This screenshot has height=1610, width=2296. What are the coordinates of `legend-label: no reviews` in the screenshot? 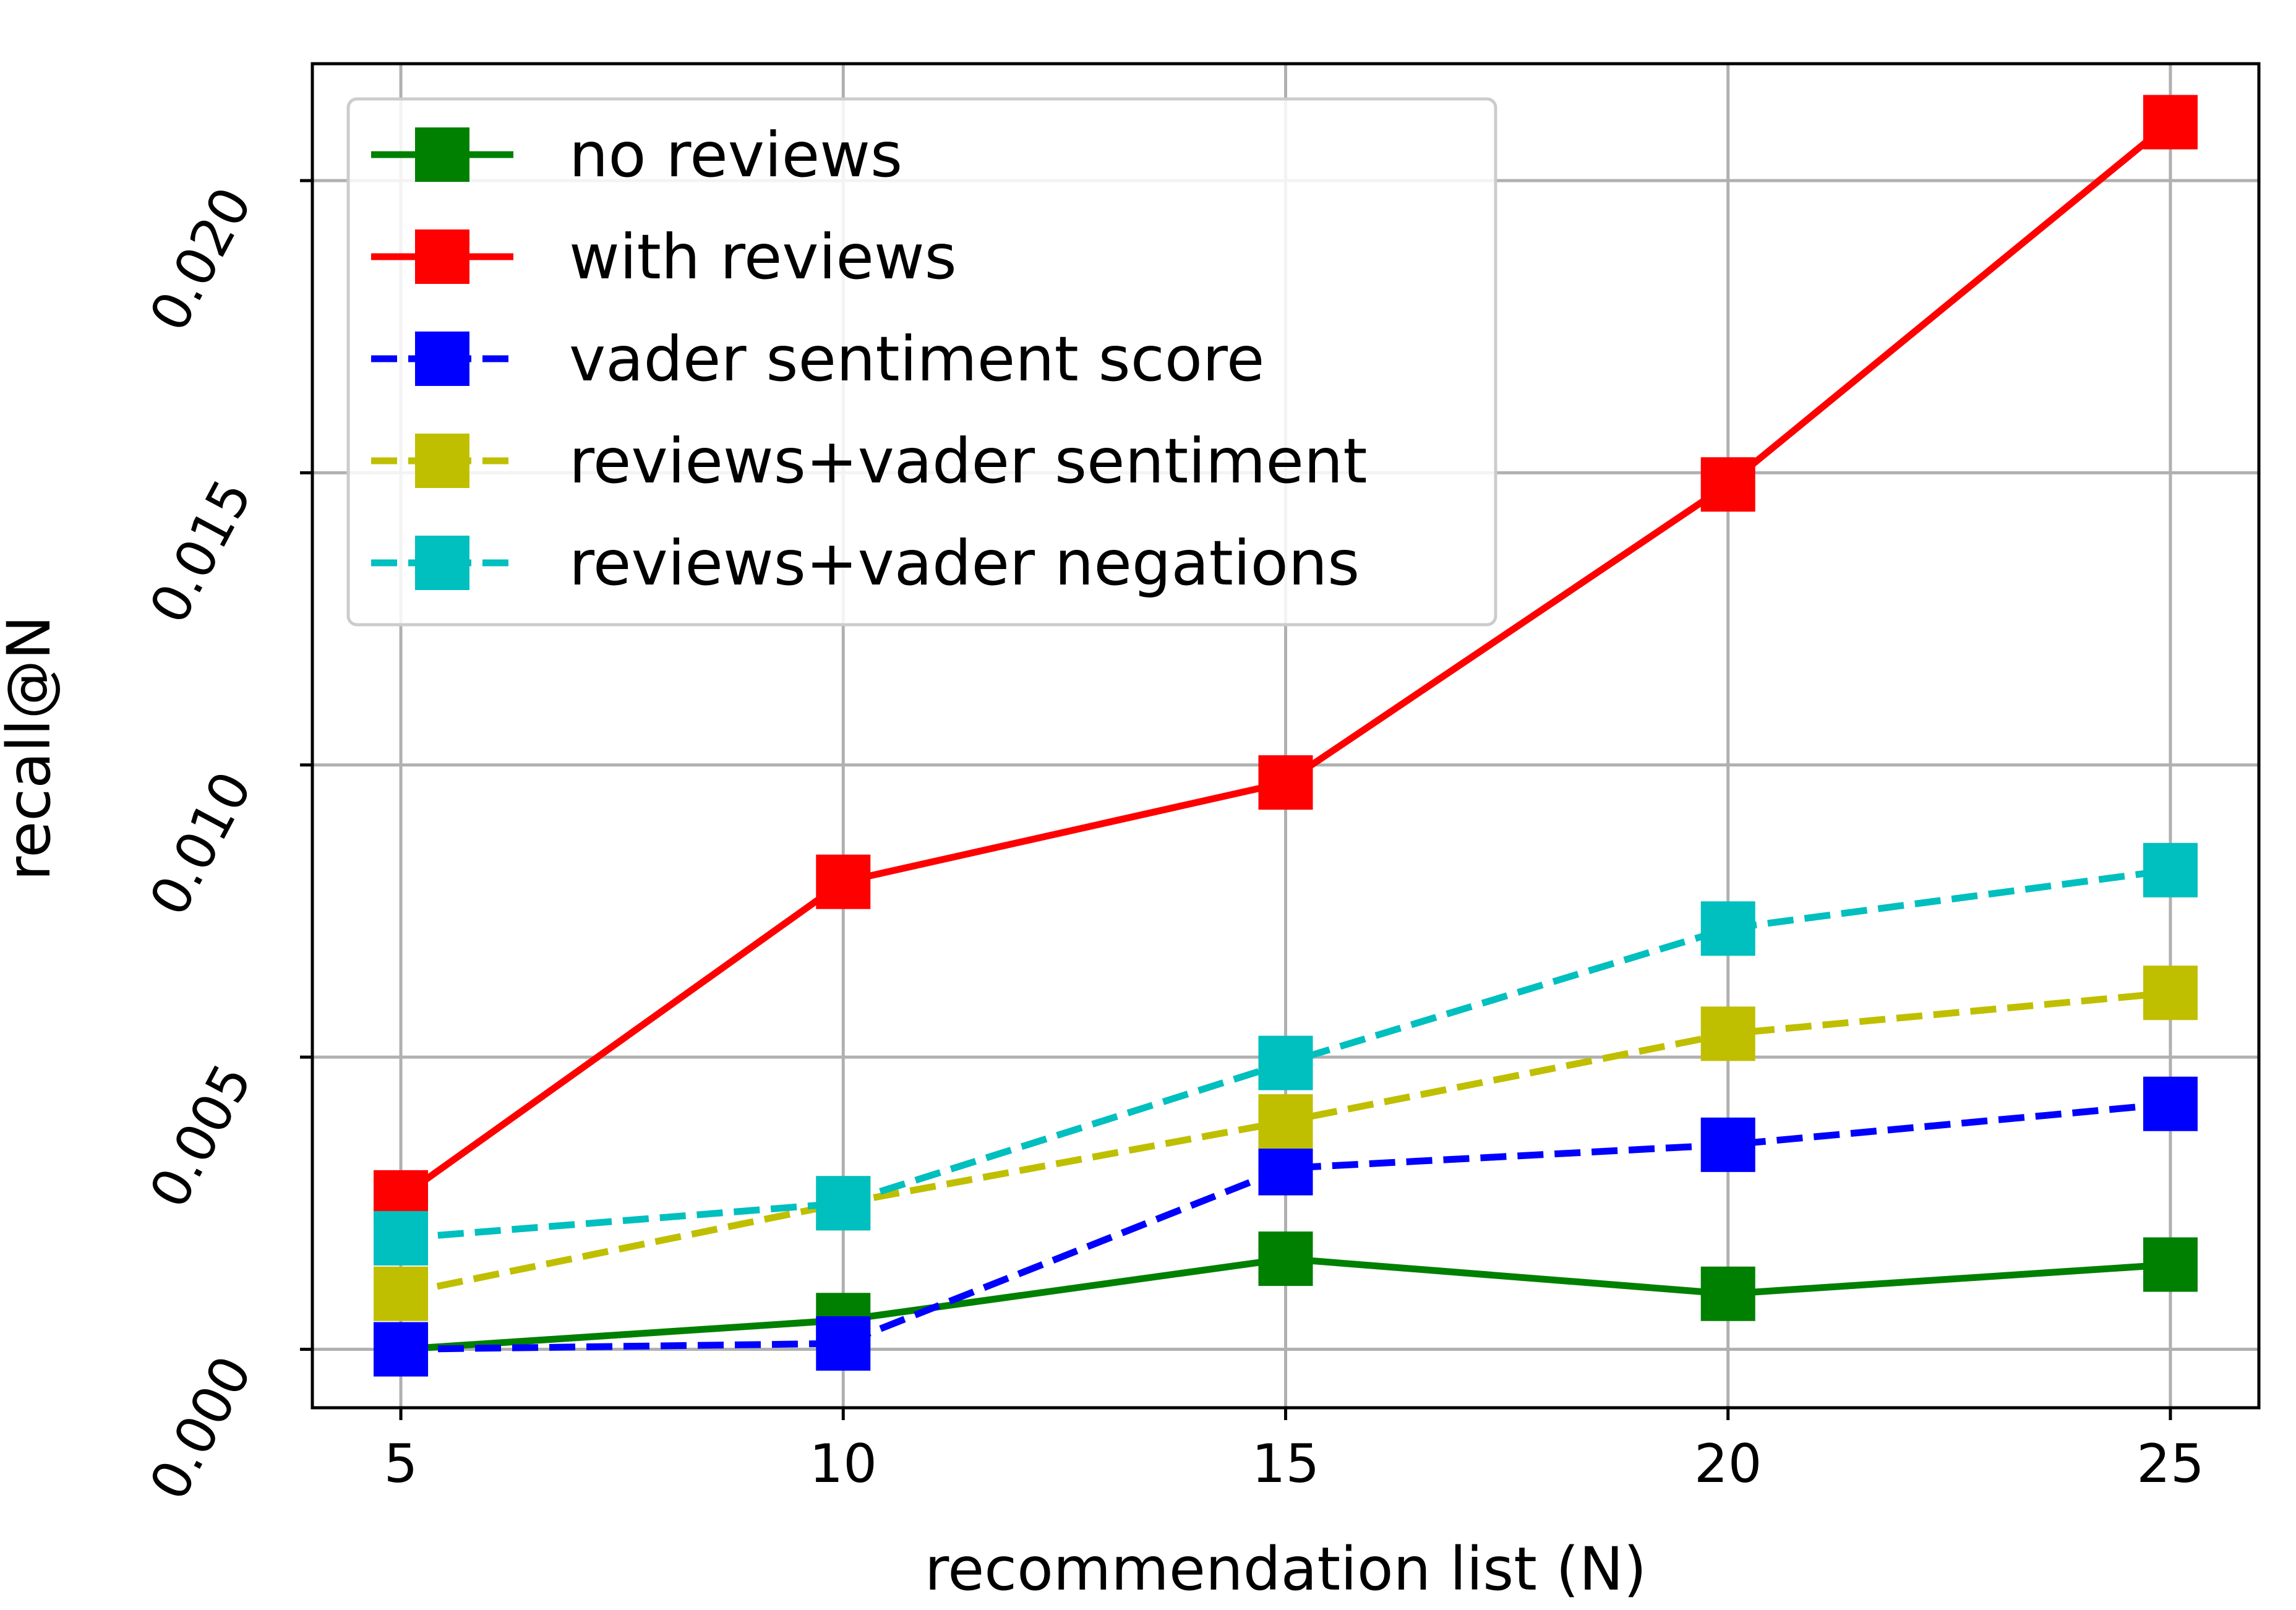 It's located at (735, 155).